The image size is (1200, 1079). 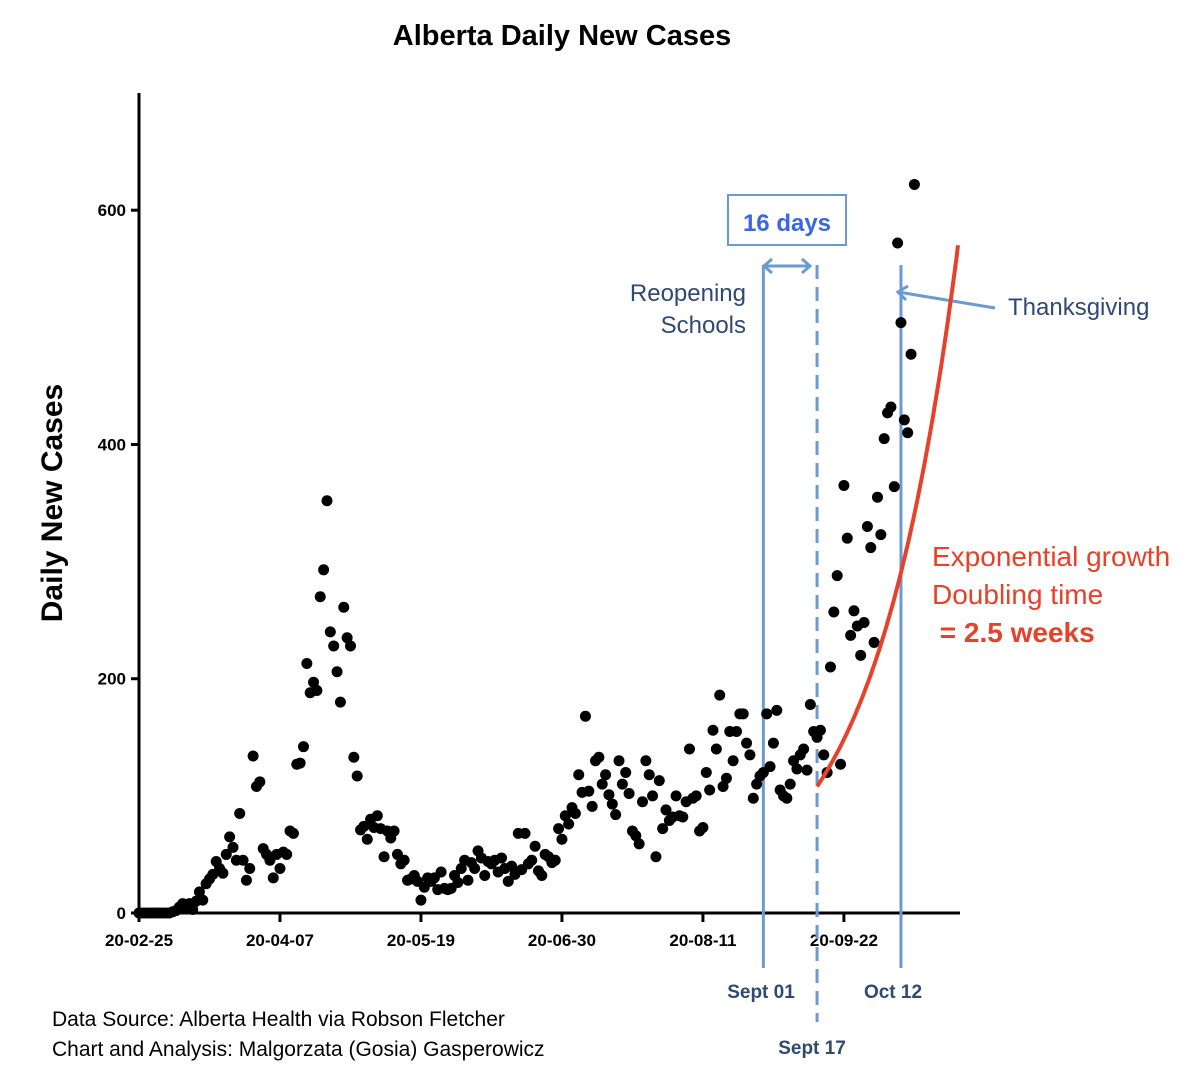 I want to click on y-tick-label: 400, so click(x=112, y=444).